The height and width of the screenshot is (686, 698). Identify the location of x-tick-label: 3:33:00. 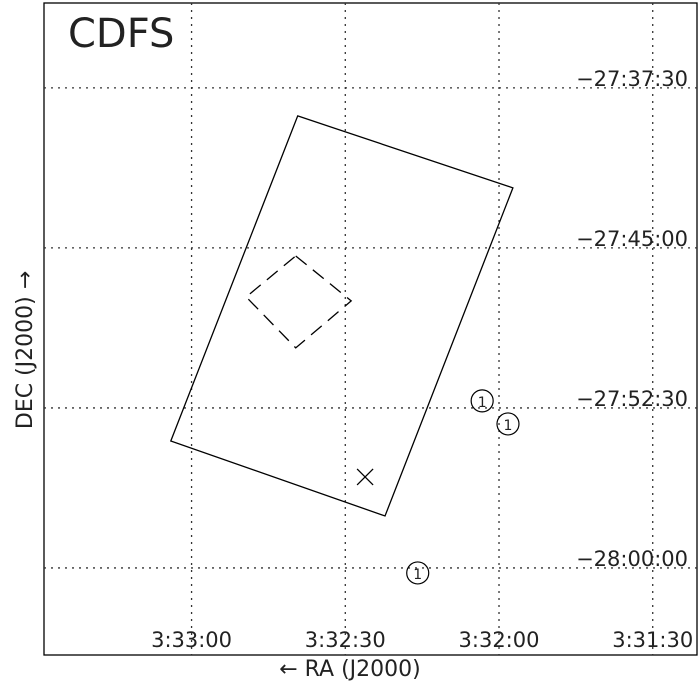
(191, 640).